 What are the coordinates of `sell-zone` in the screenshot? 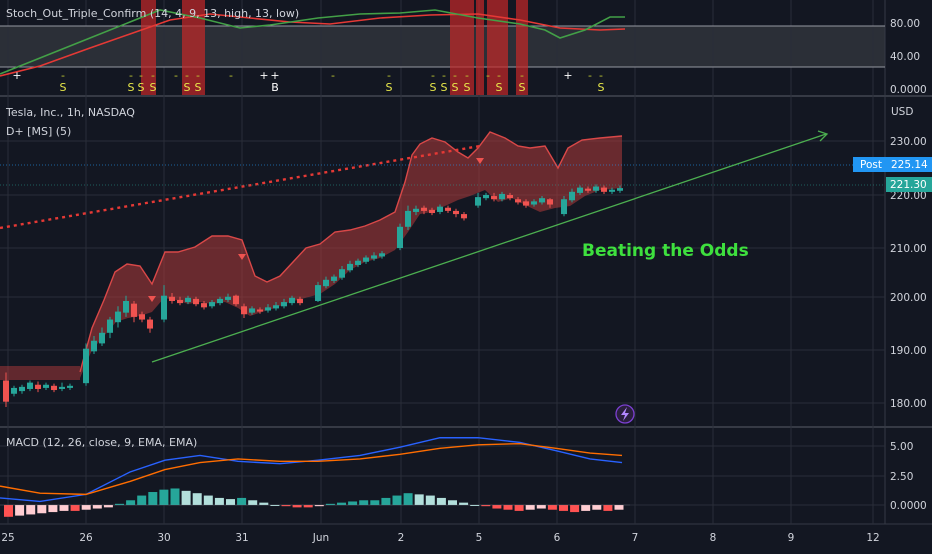 It's located at (497, 47).